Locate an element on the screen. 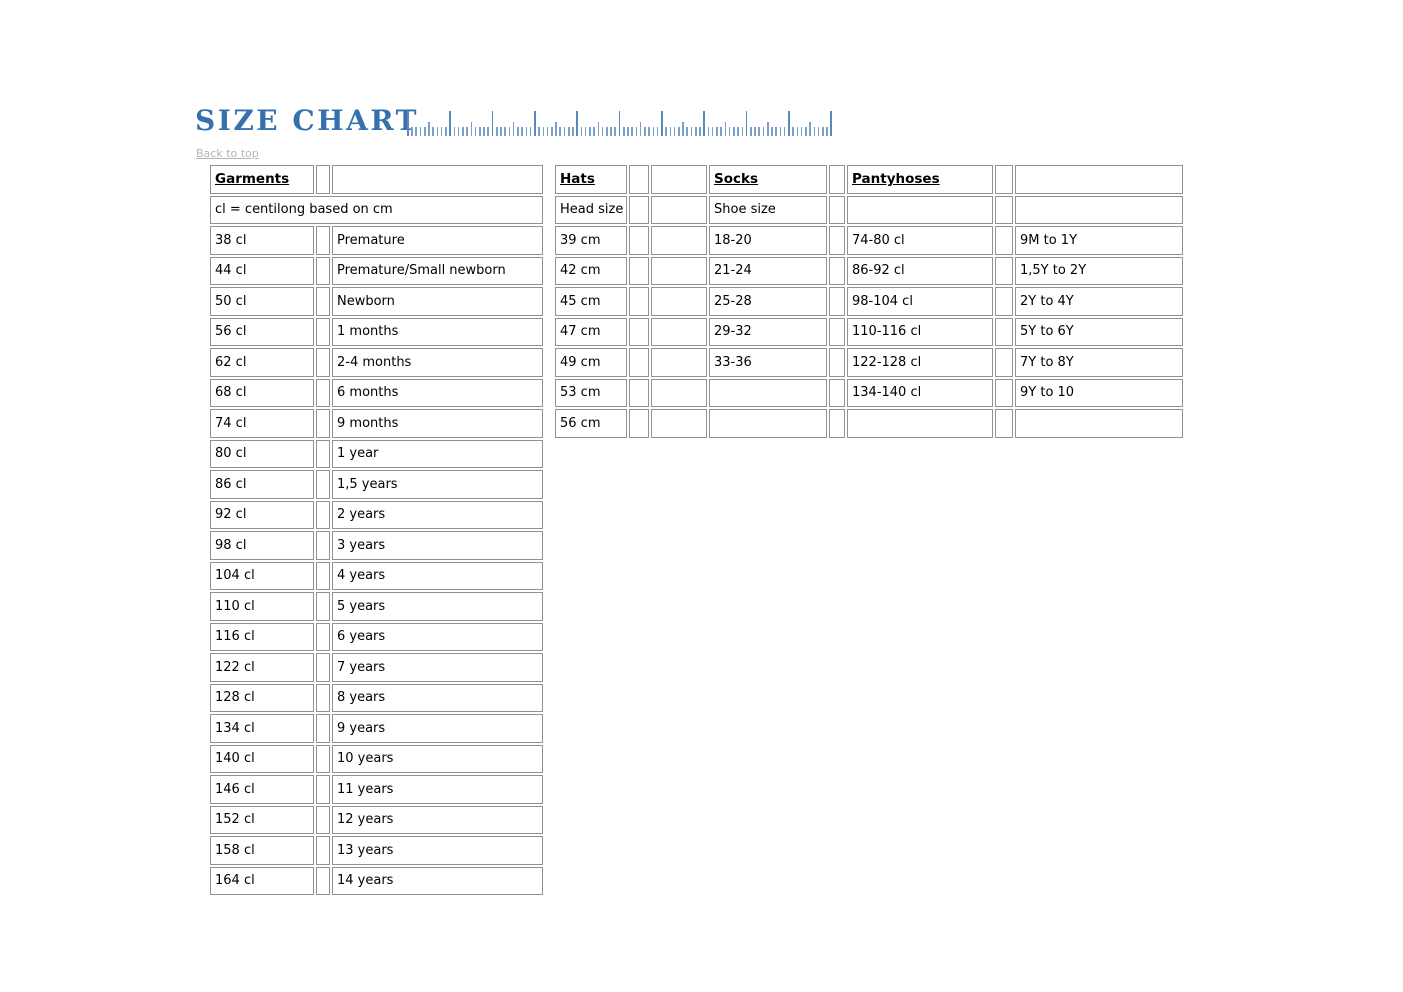 The height and width of the screenshot is (992, 1403). garment-size-cell: 86 cl is located at coordinates (262, 484).